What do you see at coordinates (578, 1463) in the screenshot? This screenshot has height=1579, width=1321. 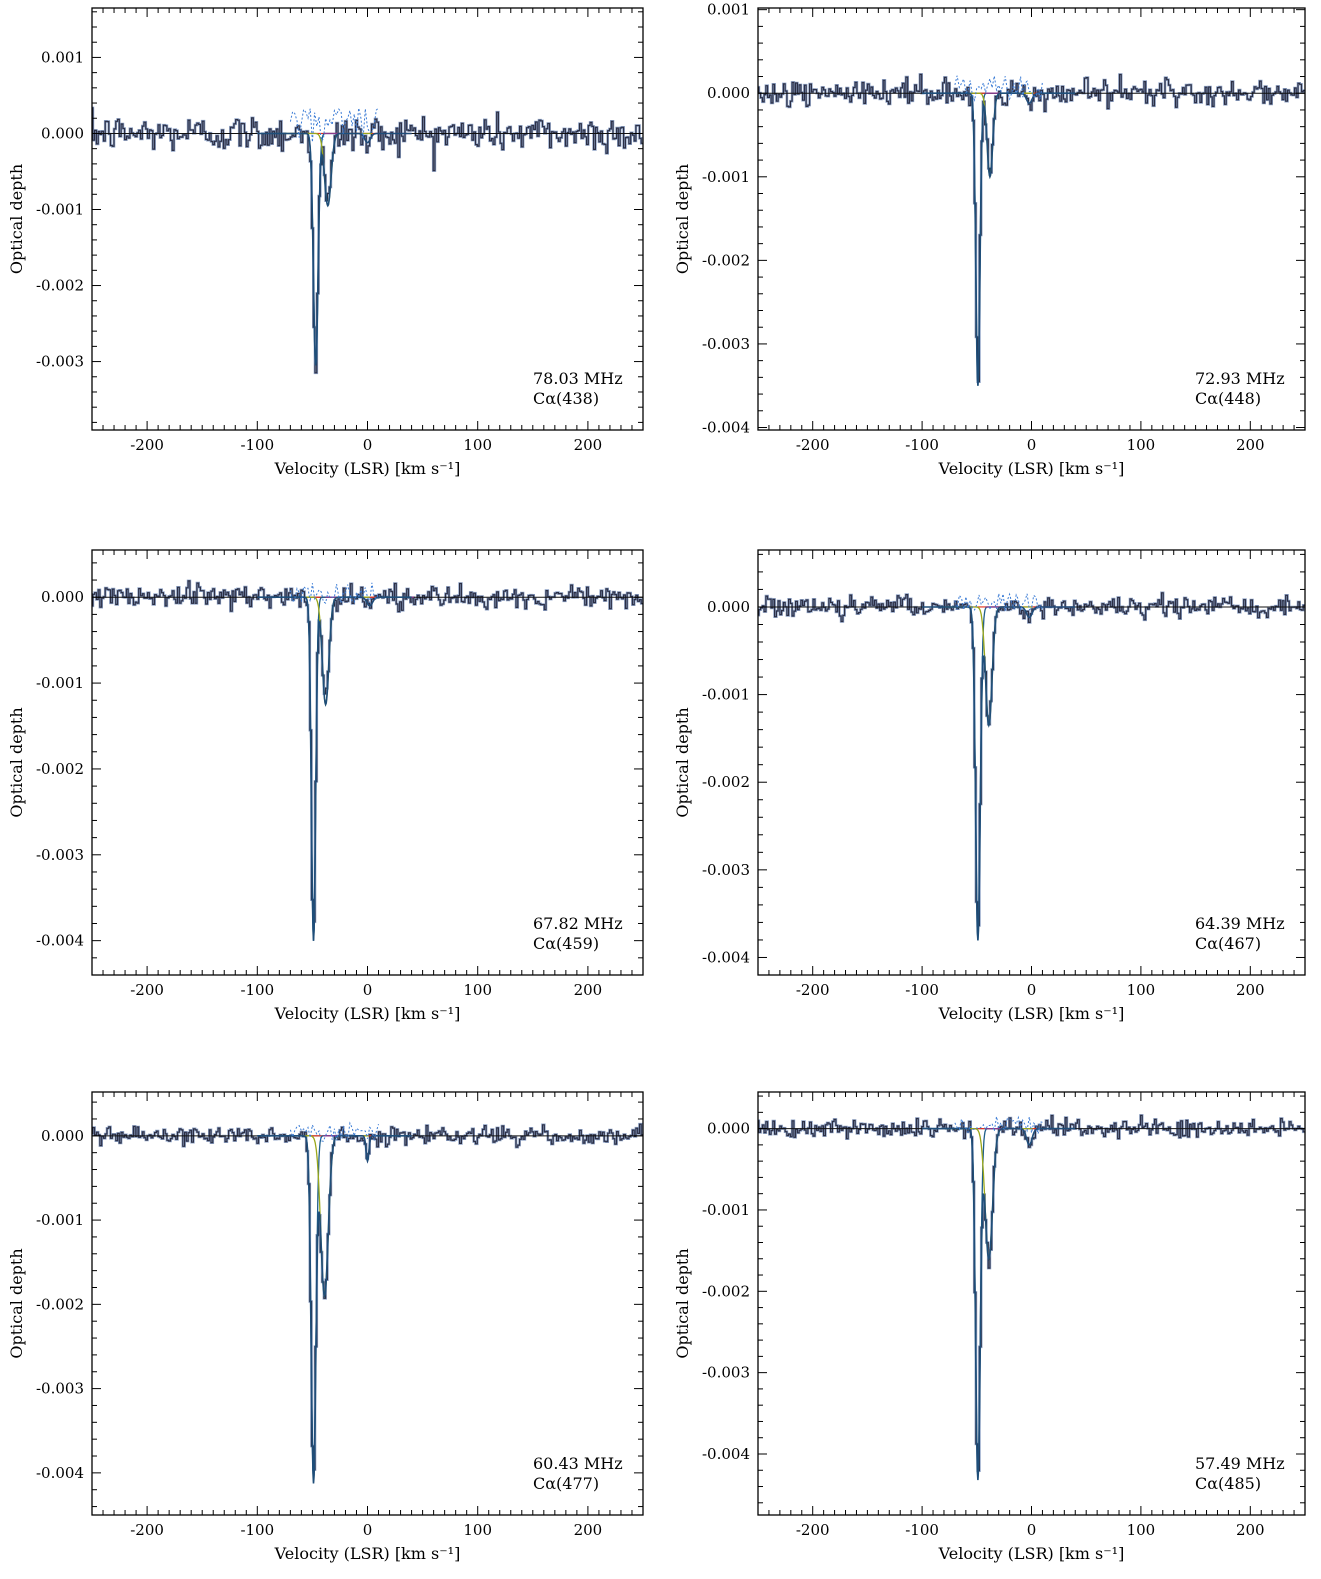 I see `frequency-label: 60.43 MHz` at bounding box center [578, 1463].